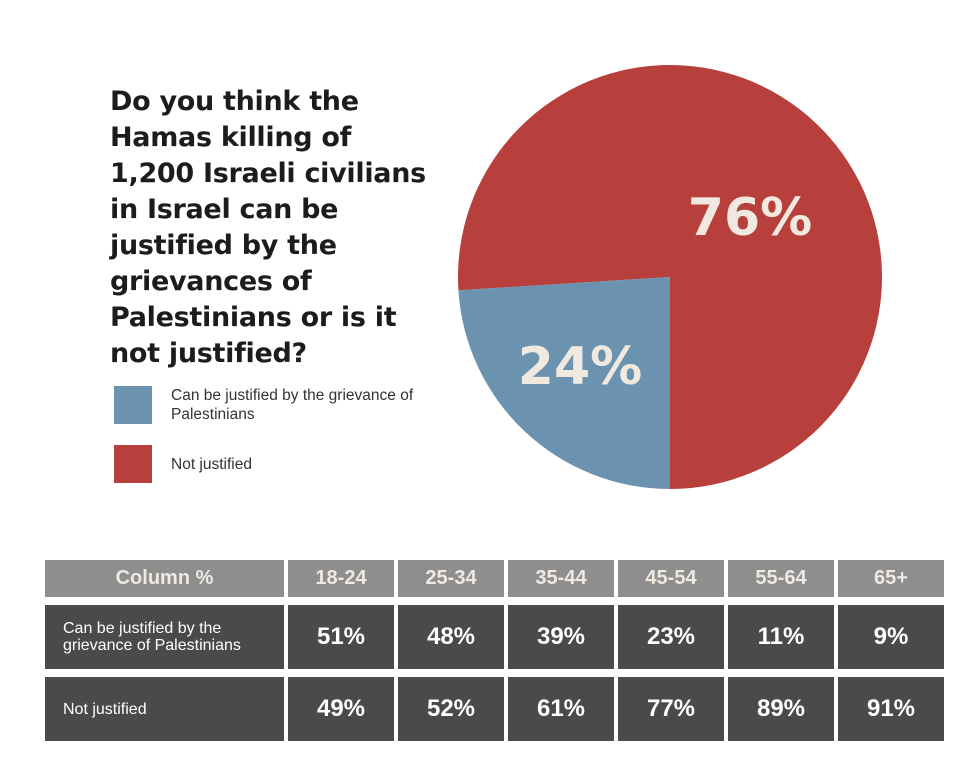 The image size is (980, 774). Describe the element at coordinates (451, 709) in the screenshot. I see `table-cell: 52%` at that location.